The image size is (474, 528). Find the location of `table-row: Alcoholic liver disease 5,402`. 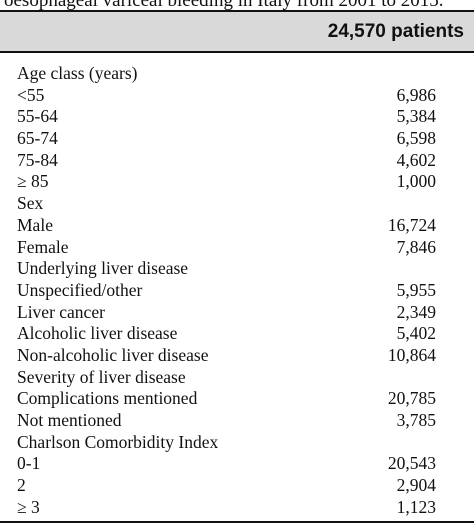

table-row: Alcoholic liver disease 5,402 is located at coordinates (237, 334).